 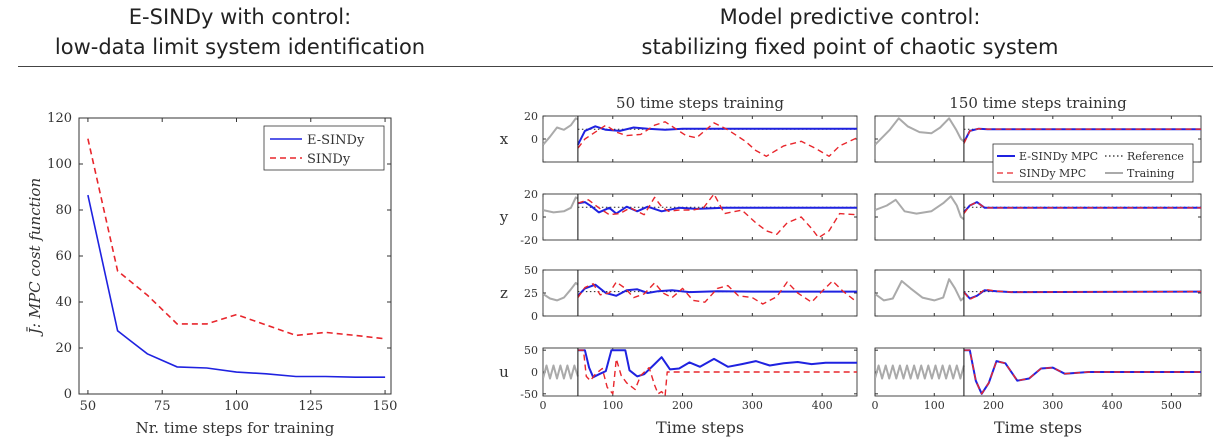 I want to click on mpc-legend-label: Training, so click(x=1150, y=173).